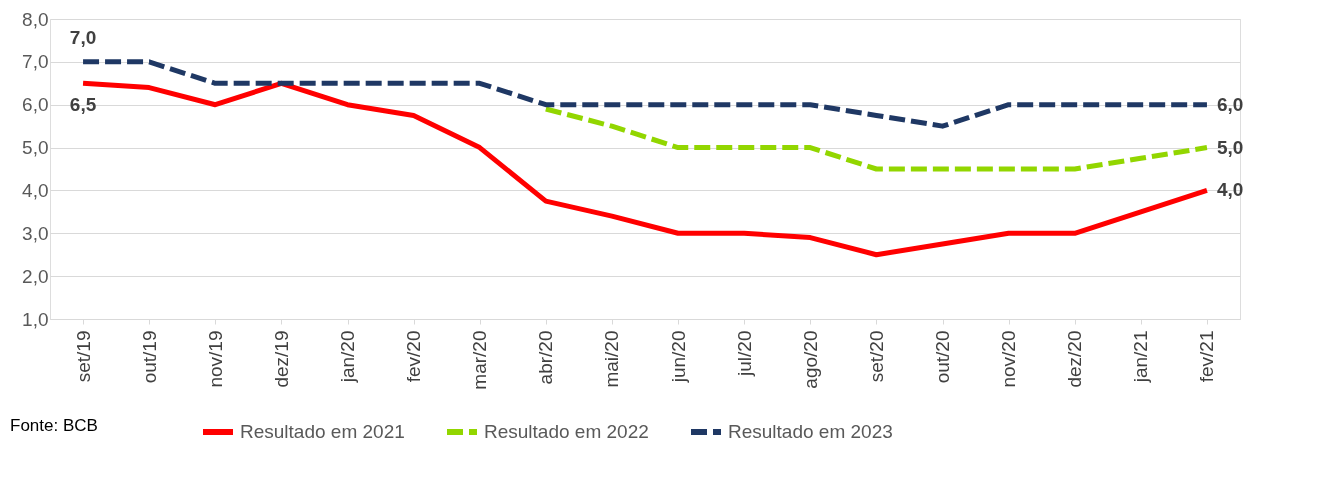 The width and height of the screenshot is (1326, 489). What do you see at coordinates (35, 19) in the screenshot?
I see `y-tick-label: 8,0` at bounding box center [35, 19].